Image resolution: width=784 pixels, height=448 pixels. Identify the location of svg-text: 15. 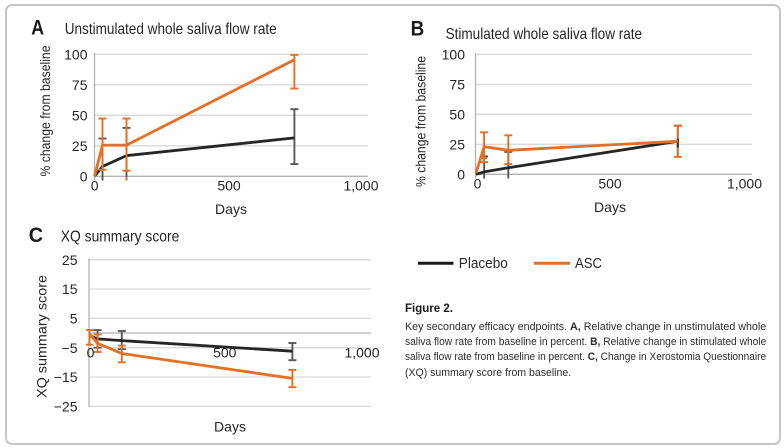
(70, 289).